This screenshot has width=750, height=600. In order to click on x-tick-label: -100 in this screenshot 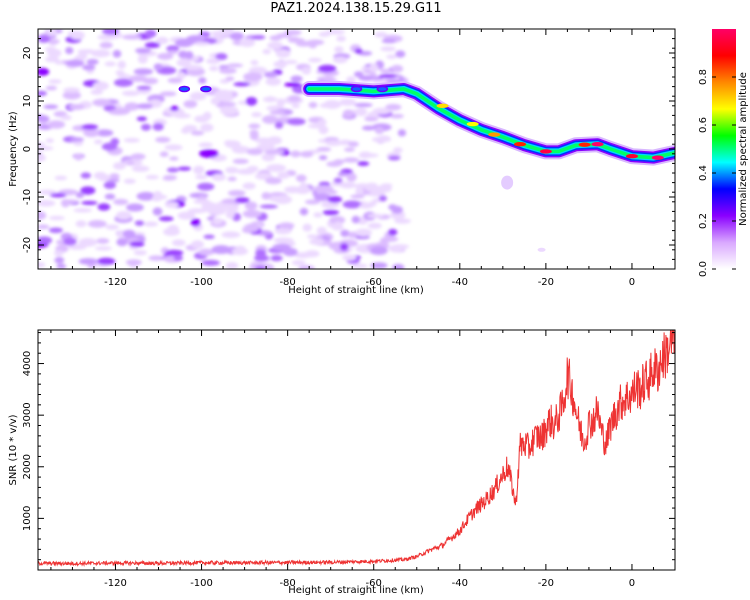, I will do `click(201, 282)`.